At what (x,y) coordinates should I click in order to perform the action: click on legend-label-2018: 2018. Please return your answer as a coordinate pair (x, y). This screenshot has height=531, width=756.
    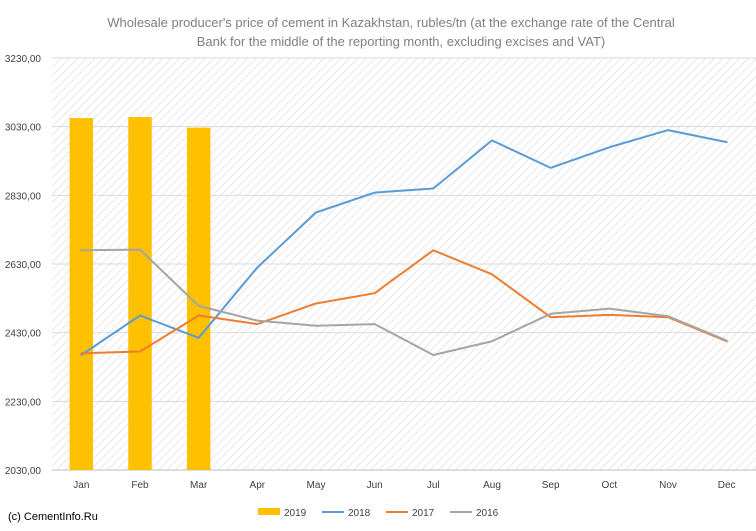
    Looking at the image, I should click on (359, 513).